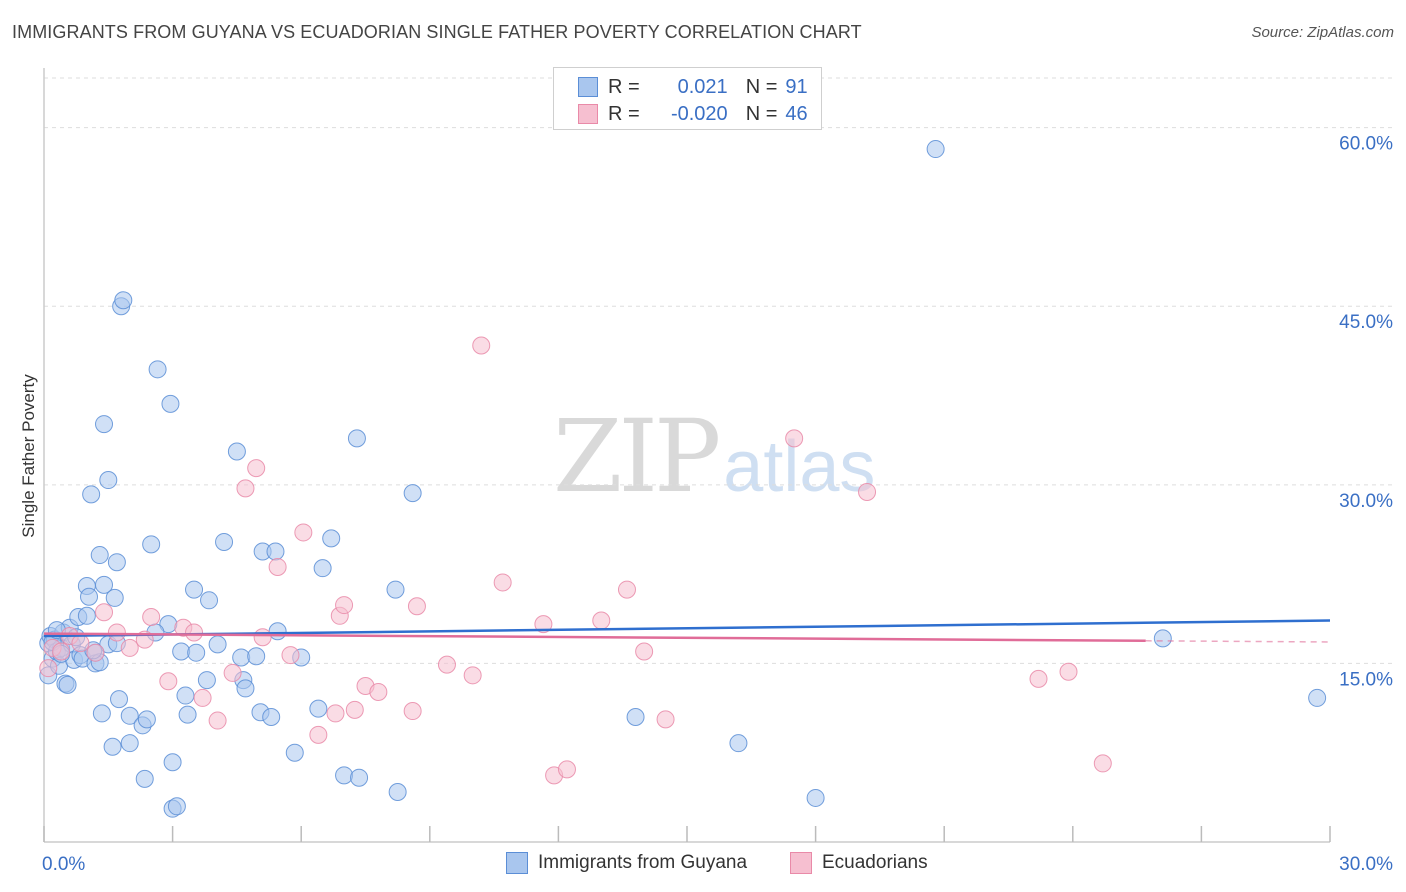 This screenshot has height=892, width=1406. What do you see at coordinates (801, 863) in the screenshot?
I see `legend-swatch-ecuadorians` at bounding box center [801, 863].